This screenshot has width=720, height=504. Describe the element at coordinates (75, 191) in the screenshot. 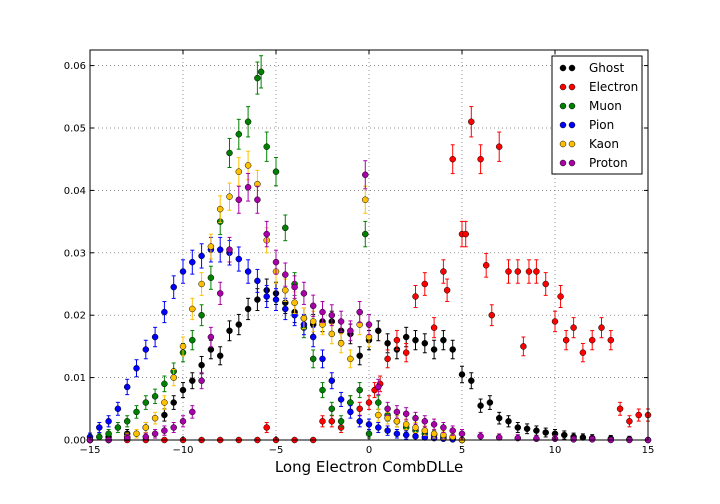

I see `y-tick-label: 0.04` at that location.